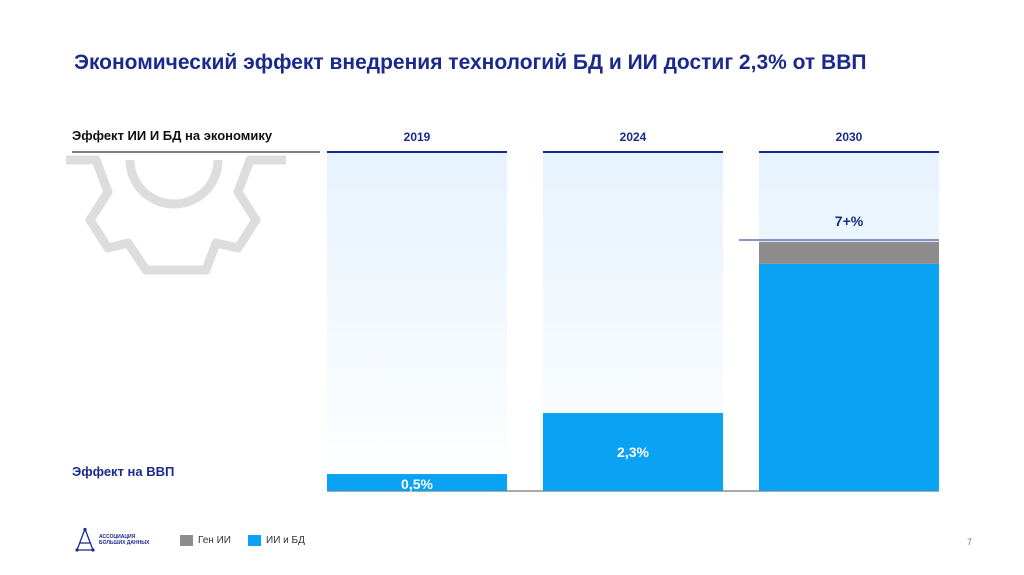 The width and height of the screenshot is (1024, 575). I want to click on legend-swatch-ai-bd, so click(254, 540).